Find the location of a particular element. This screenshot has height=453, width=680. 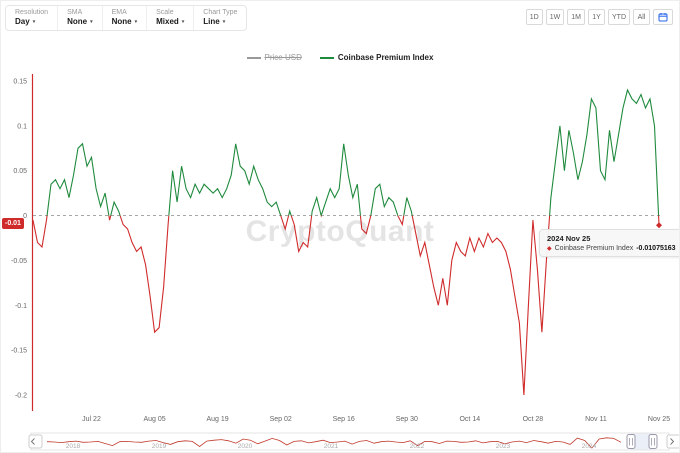

legend-label: Coinbase Premium Index is located at coordinates (385, 57).